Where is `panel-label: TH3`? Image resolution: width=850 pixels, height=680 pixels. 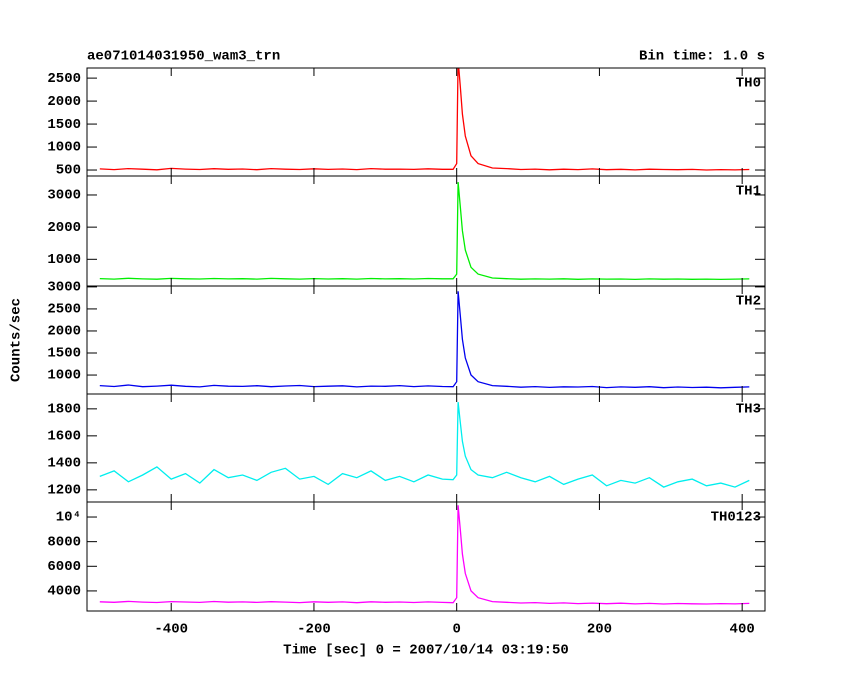
panel-label: TH3 is located at coordinates (748, 410).